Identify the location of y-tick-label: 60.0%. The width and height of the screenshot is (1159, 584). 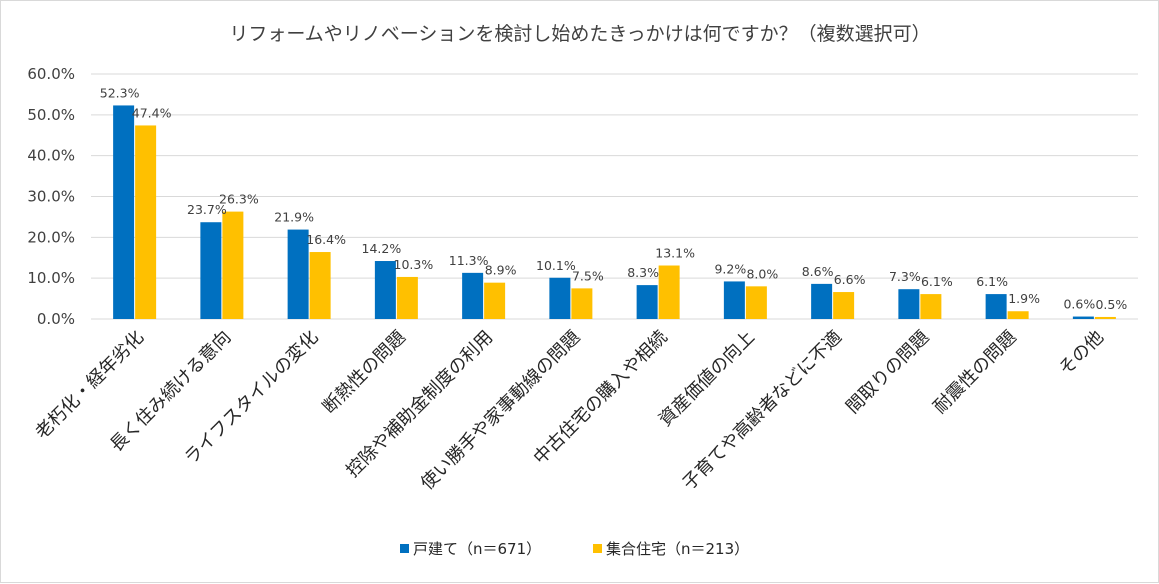
(51, 74).